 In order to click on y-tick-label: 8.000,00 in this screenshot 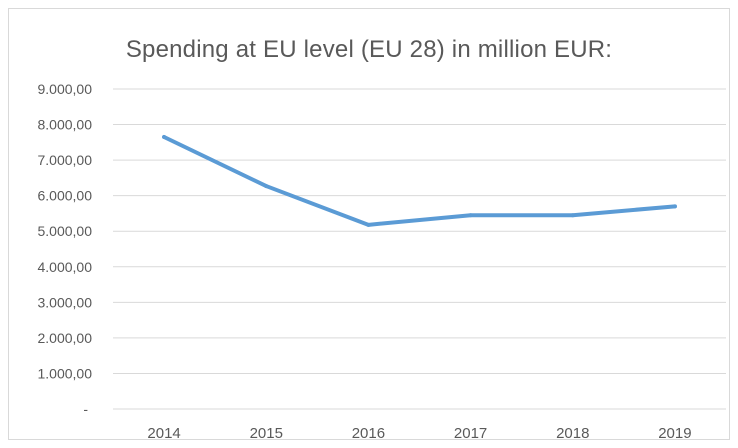, I will do `click(65, 125)`.